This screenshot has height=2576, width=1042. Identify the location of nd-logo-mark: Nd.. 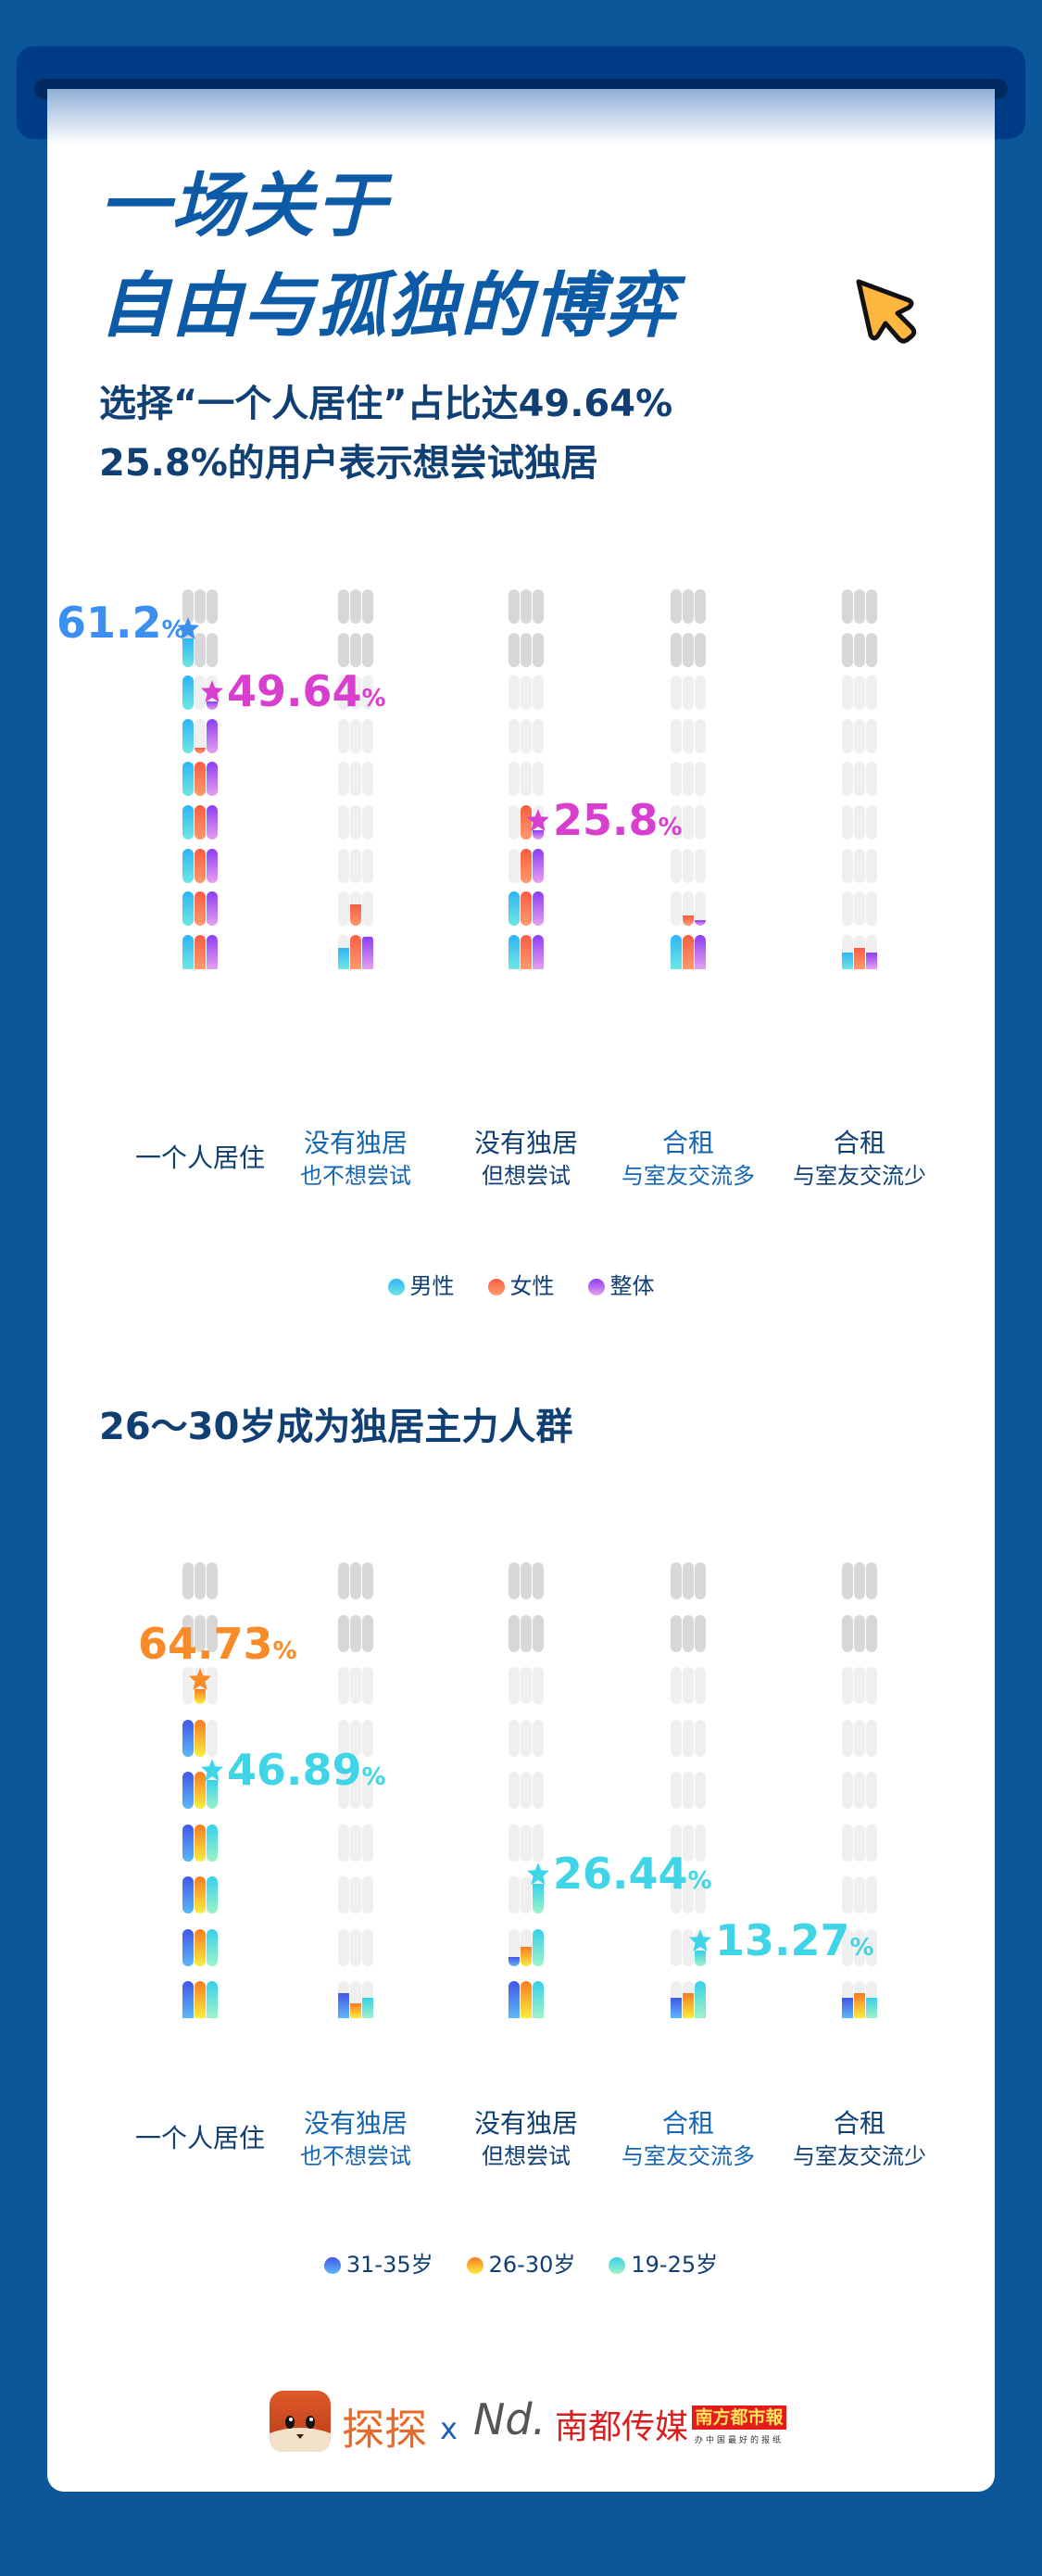
(510, 2419).